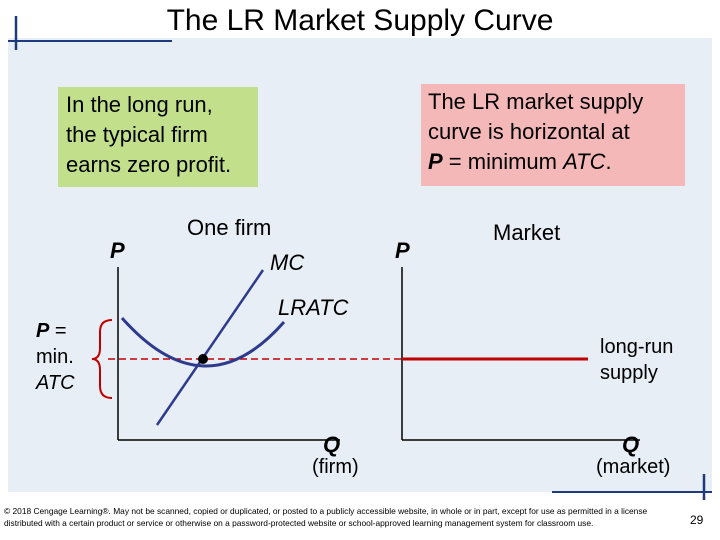  I want to click on price-atc-text: ATC, so click(55, 383).